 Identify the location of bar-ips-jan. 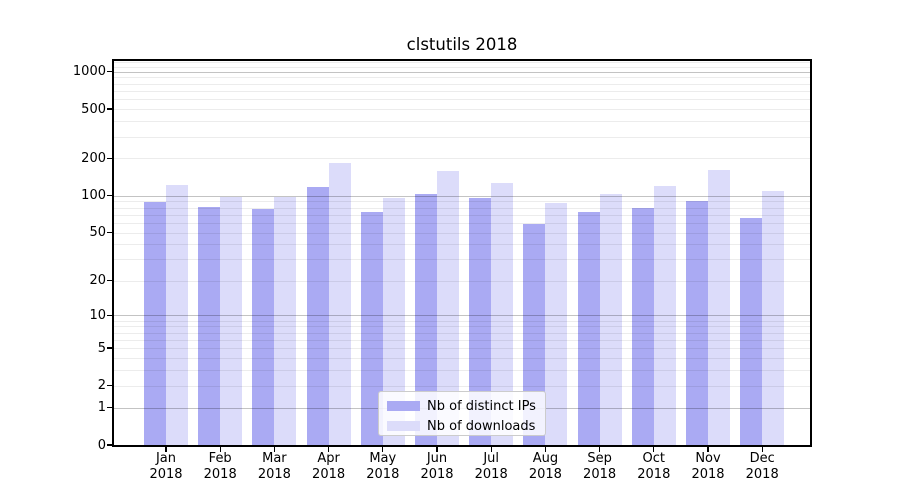
(155, 323).